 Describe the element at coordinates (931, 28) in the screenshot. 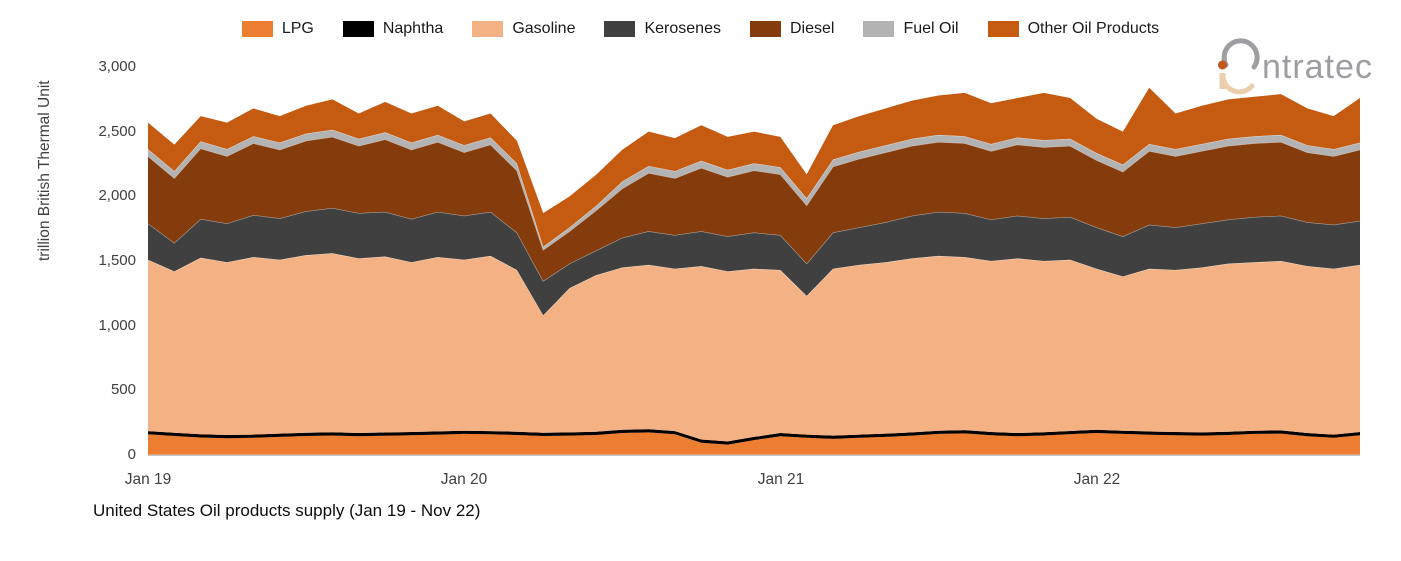

I see `legend-label: Fuel Oil` at that location.